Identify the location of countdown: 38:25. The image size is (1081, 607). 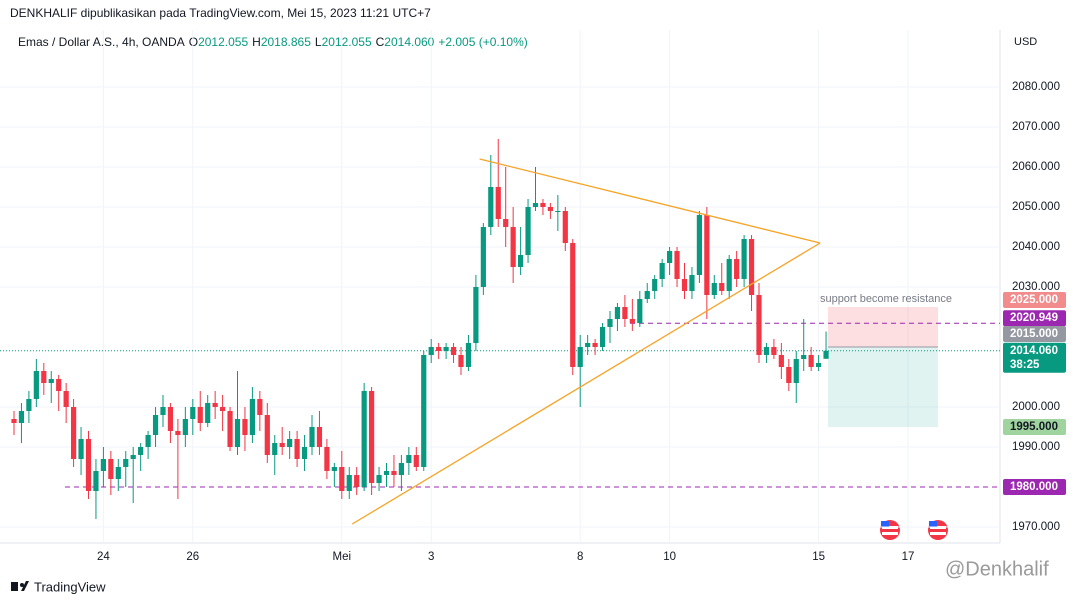
(1025, 365).